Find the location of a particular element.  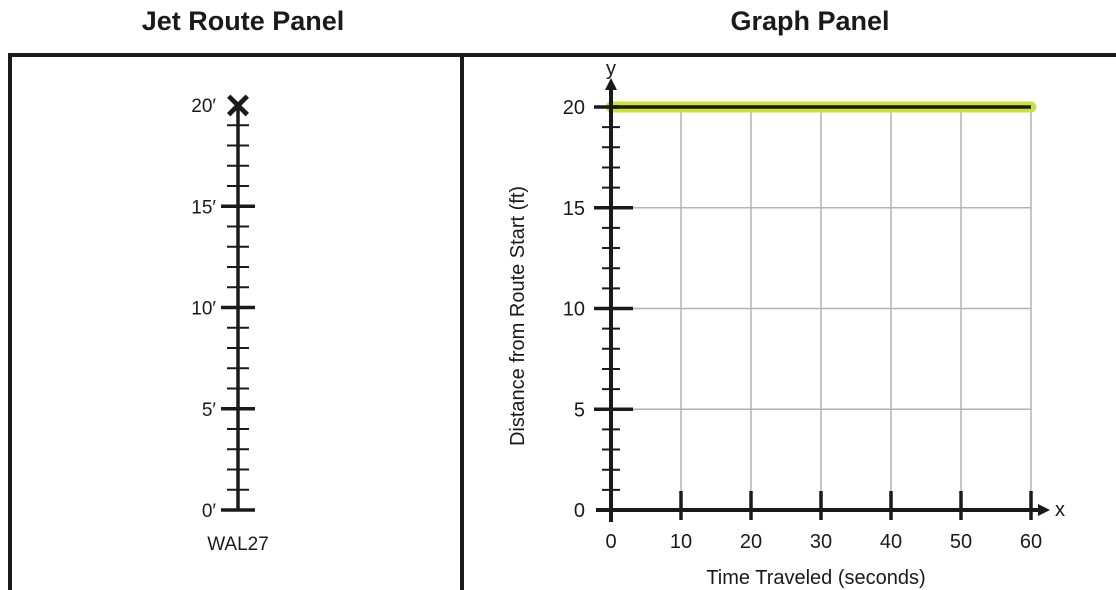

y-tick-label: 0 is located at coordinates (579, 511).